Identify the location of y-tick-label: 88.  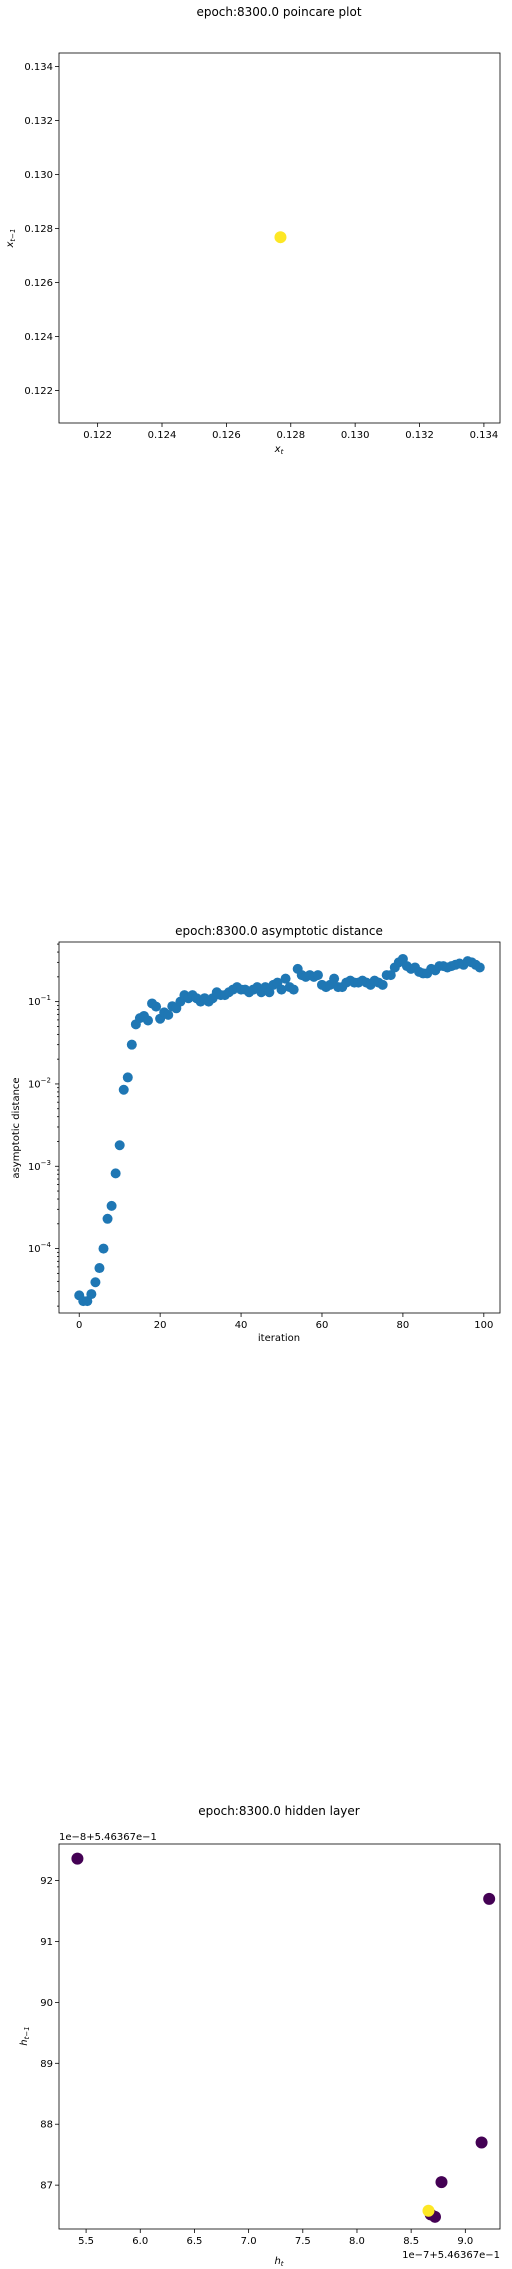
(46, 2125).